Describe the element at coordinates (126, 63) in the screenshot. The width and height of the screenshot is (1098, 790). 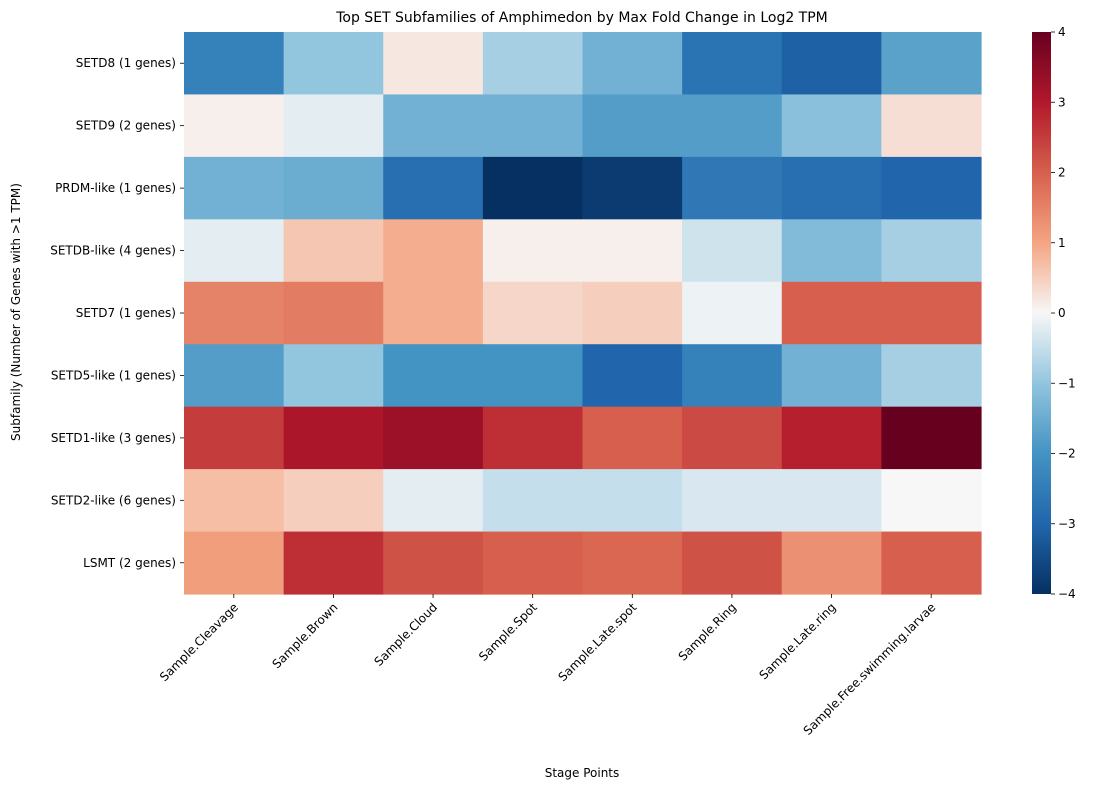
I see `y-tick-label: SETD8 (1 genes)` at that location.